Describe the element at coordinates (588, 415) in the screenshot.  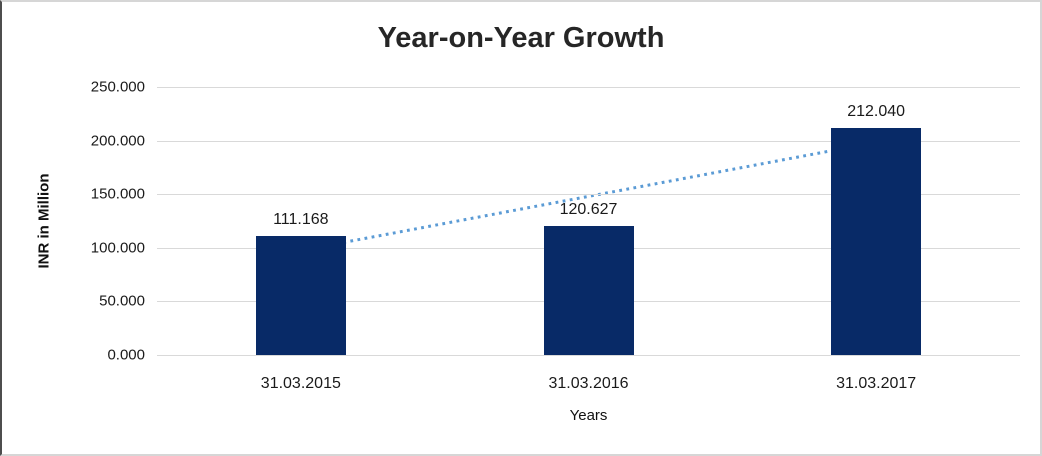
I see `x-axis-title: Years` at that location.